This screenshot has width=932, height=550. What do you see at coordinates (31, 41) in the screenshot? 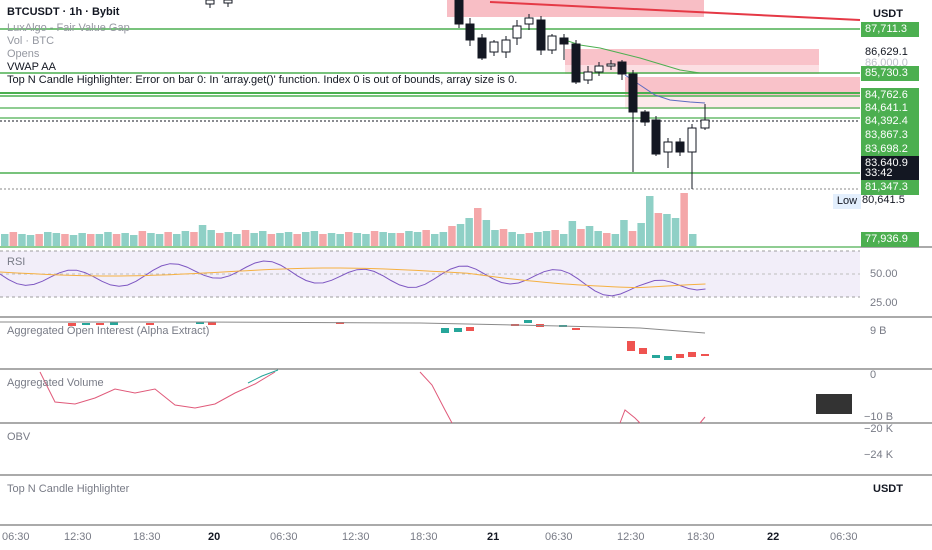
I see `legend-line-2: Vol · BTC` at bounding box center [31, 41].